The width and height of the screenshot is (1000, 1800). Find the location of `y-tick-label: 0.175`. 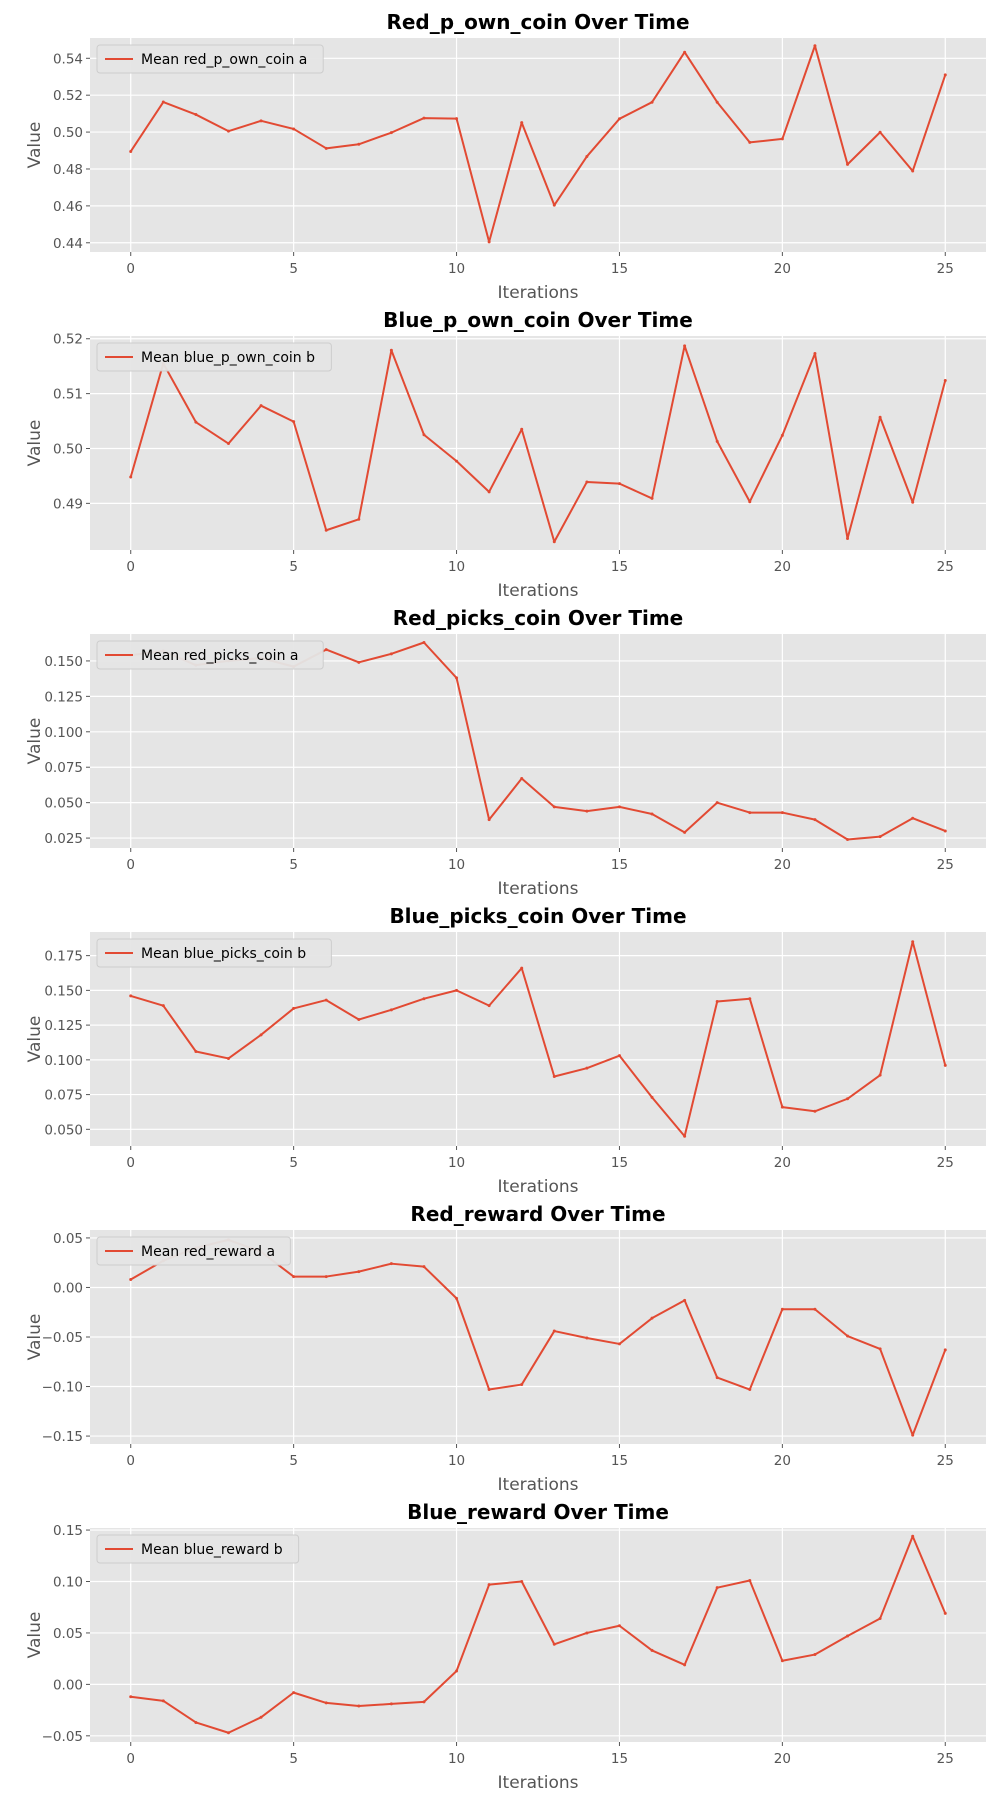

y-tick-label: 0.175 is located at coordinates (63, 957).